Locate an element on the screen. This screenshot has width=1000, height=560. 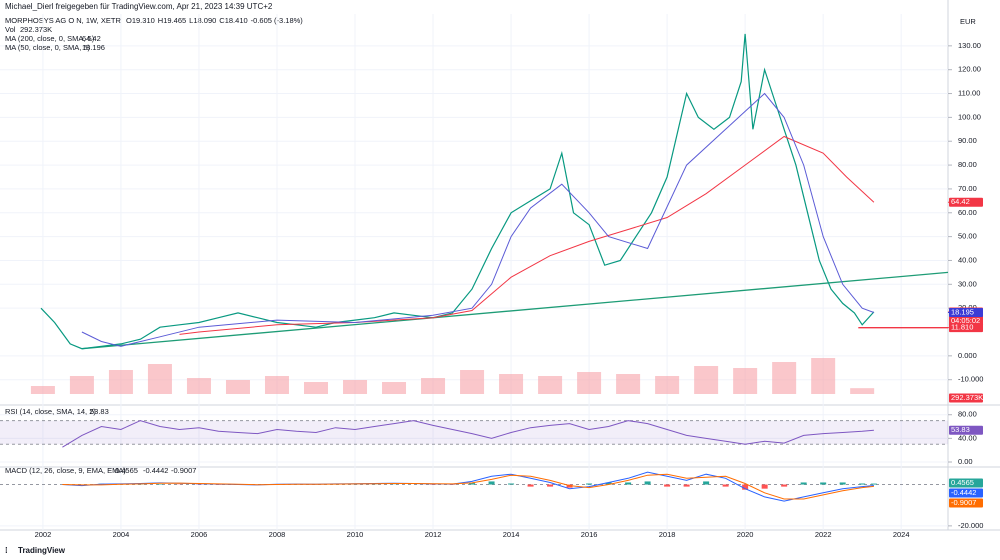
logo-mark: ⁞ is located at coordinates (6, 550).